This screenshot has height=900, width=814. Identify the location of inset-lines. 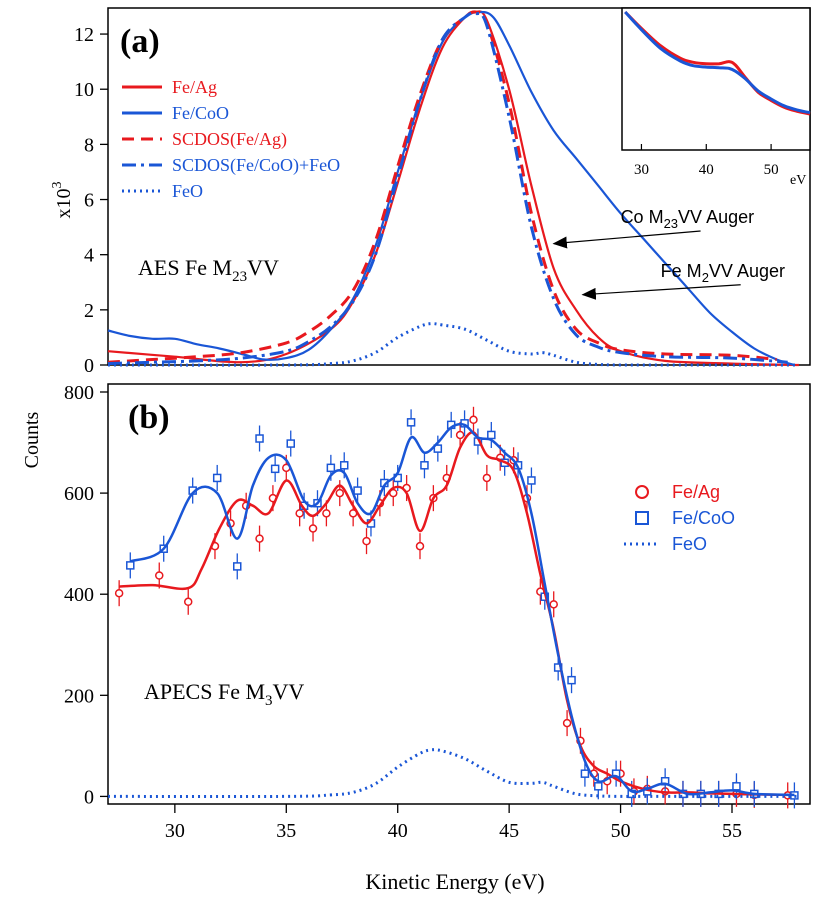
(717, 63).